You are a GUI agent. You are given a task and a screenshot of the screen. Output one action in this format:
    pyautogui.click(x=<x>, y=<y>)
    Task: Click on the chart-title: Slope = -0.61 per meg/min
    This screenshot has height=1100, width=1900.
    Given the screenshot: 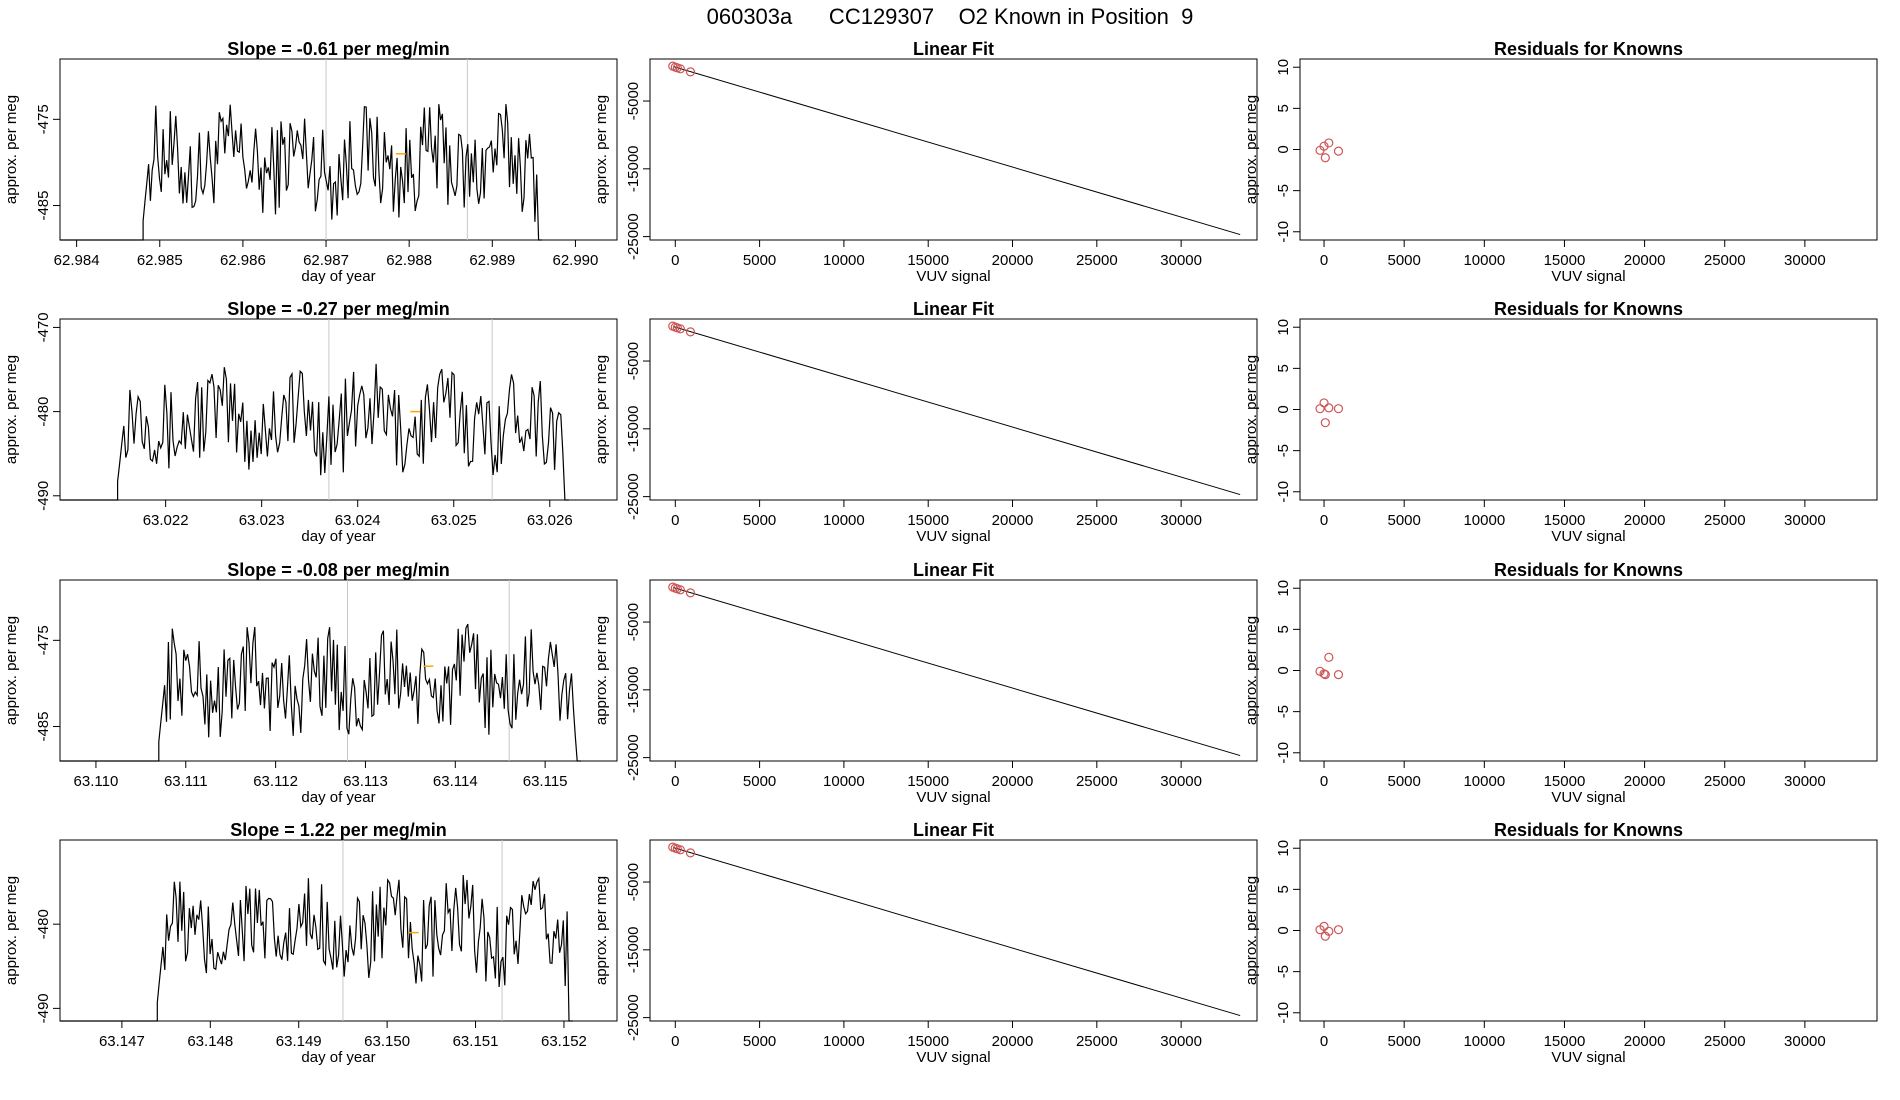 What is the action you would take?
    pyautogui.click(x=338, y=49)
    